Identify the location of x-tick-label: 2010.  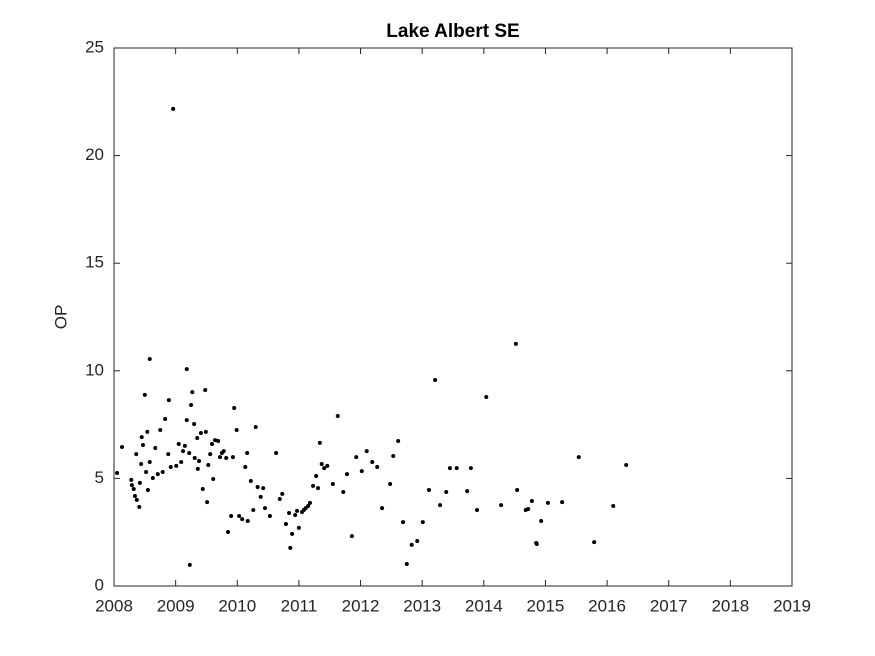
(237, 605).